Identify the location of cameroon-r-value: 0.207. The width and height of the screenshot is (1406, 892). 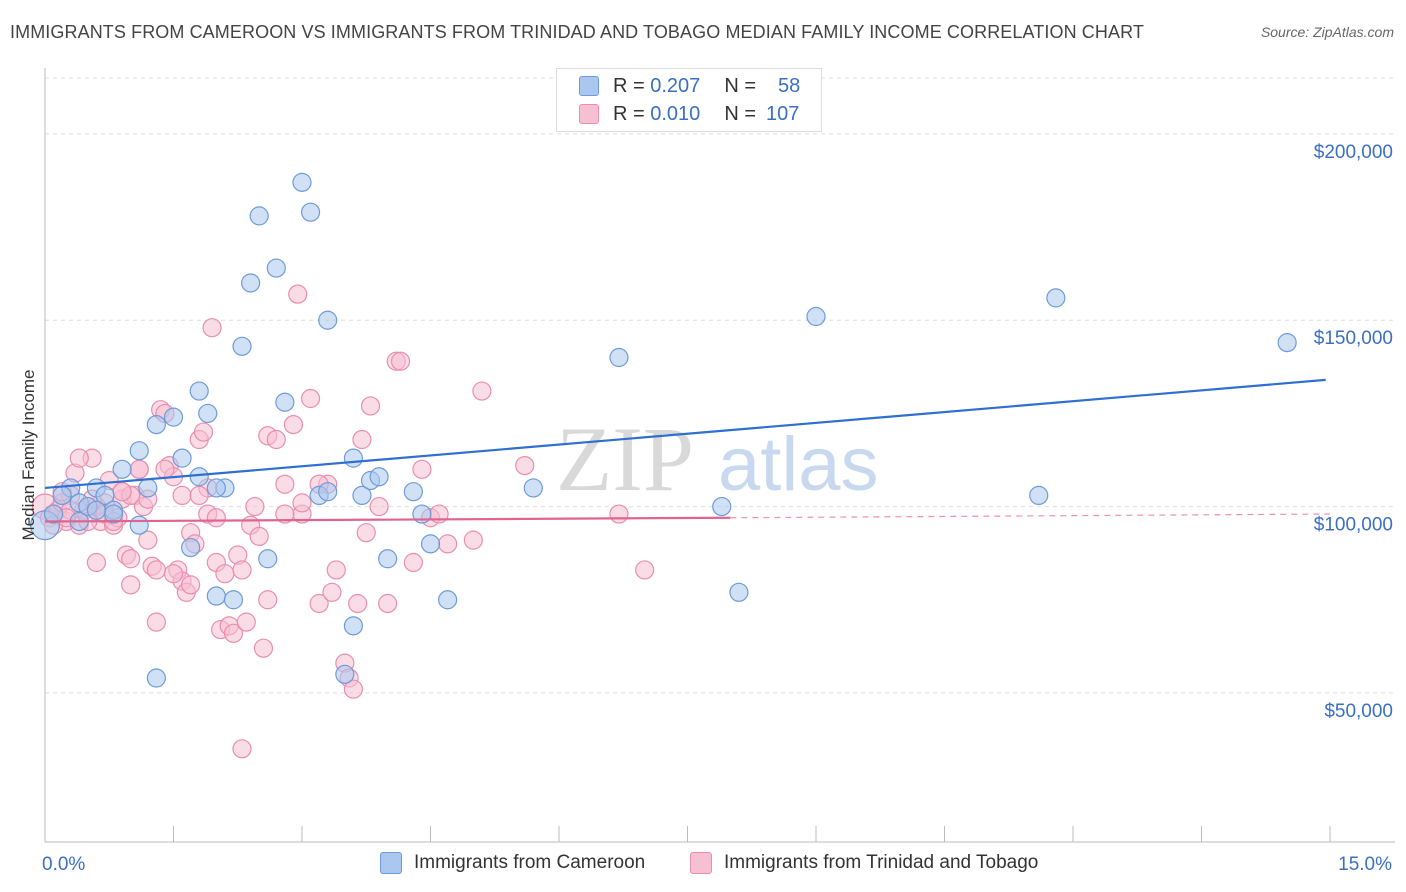
(675, 85).